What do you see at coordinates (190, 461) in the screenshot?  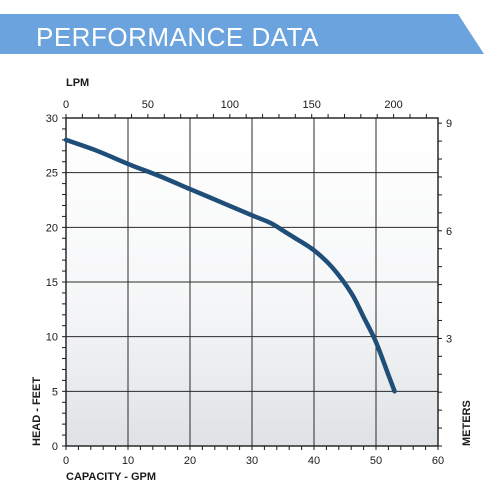 I see `x-tick-label: 20` at bounding box center [190, 461].